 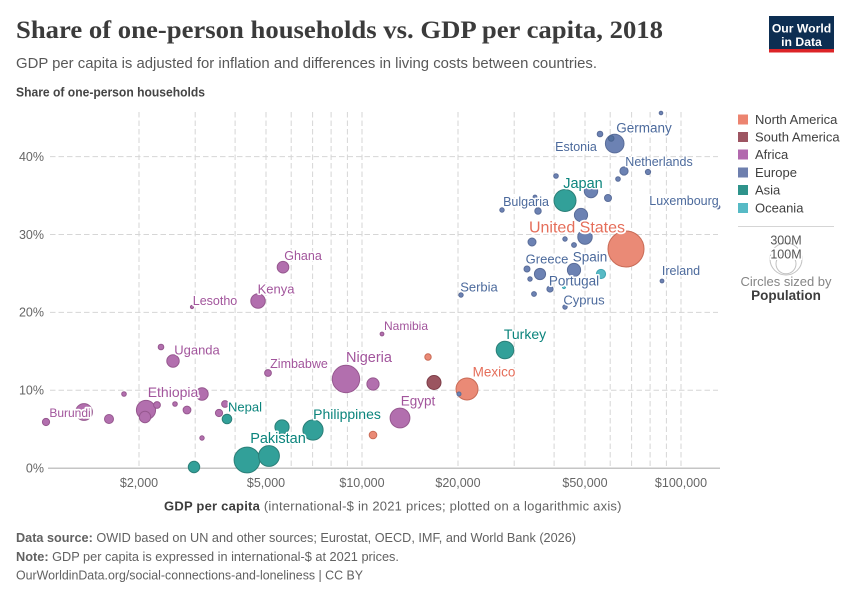 What do you see at coordinates (785, 255) in the screenshot?
I see `svg-text: 100M` at bounding box center [785, 255].